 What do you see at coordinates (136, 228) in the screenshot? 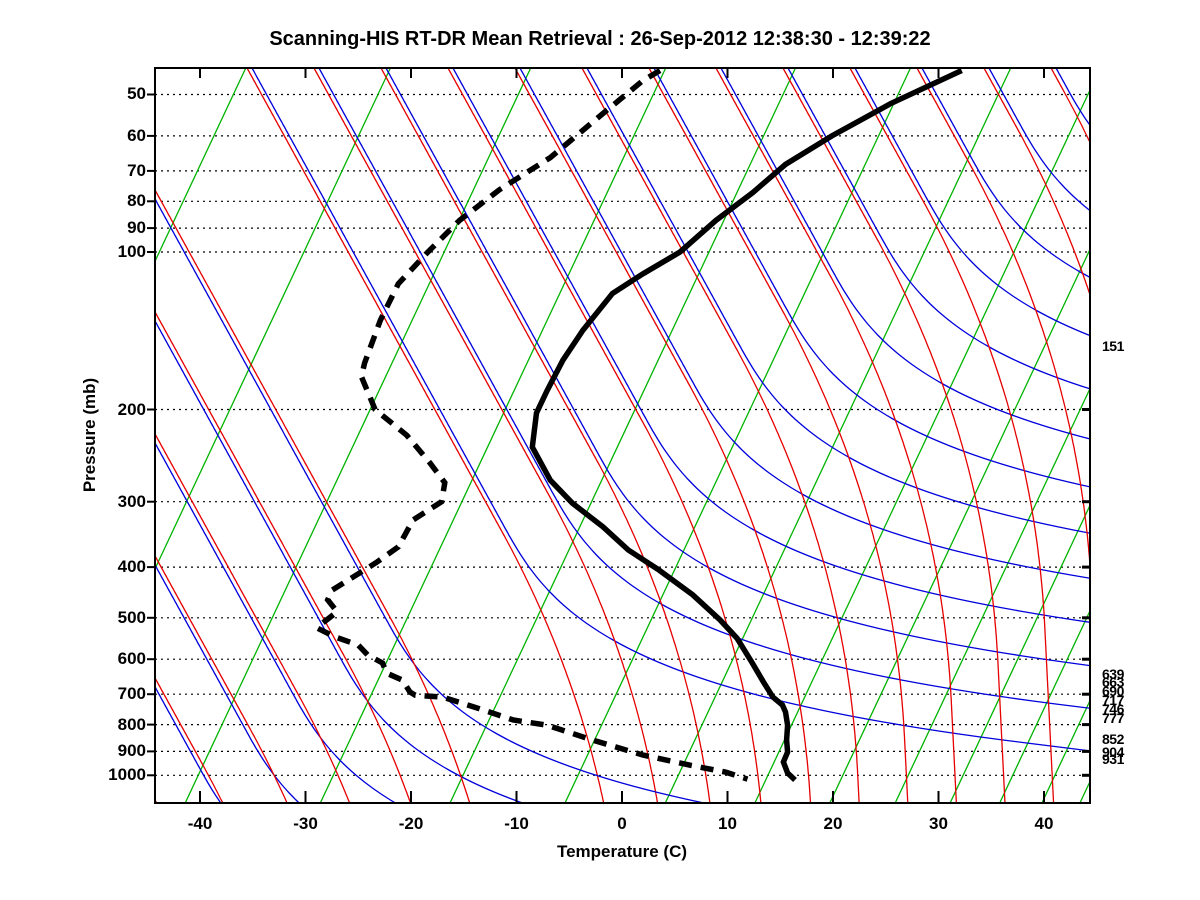
I see `pressure-tick-label: 90` at bounding box center [136, 228].